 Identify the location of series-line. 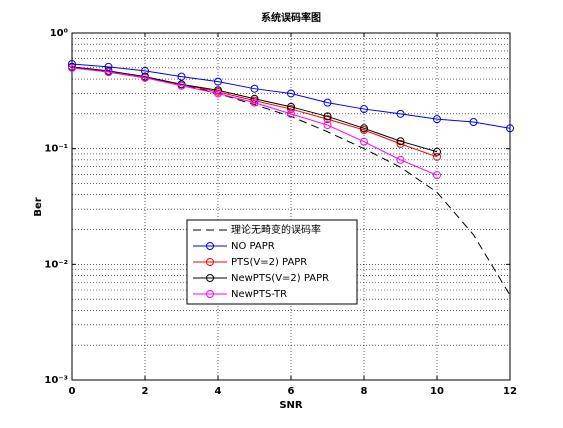
(291, 96).